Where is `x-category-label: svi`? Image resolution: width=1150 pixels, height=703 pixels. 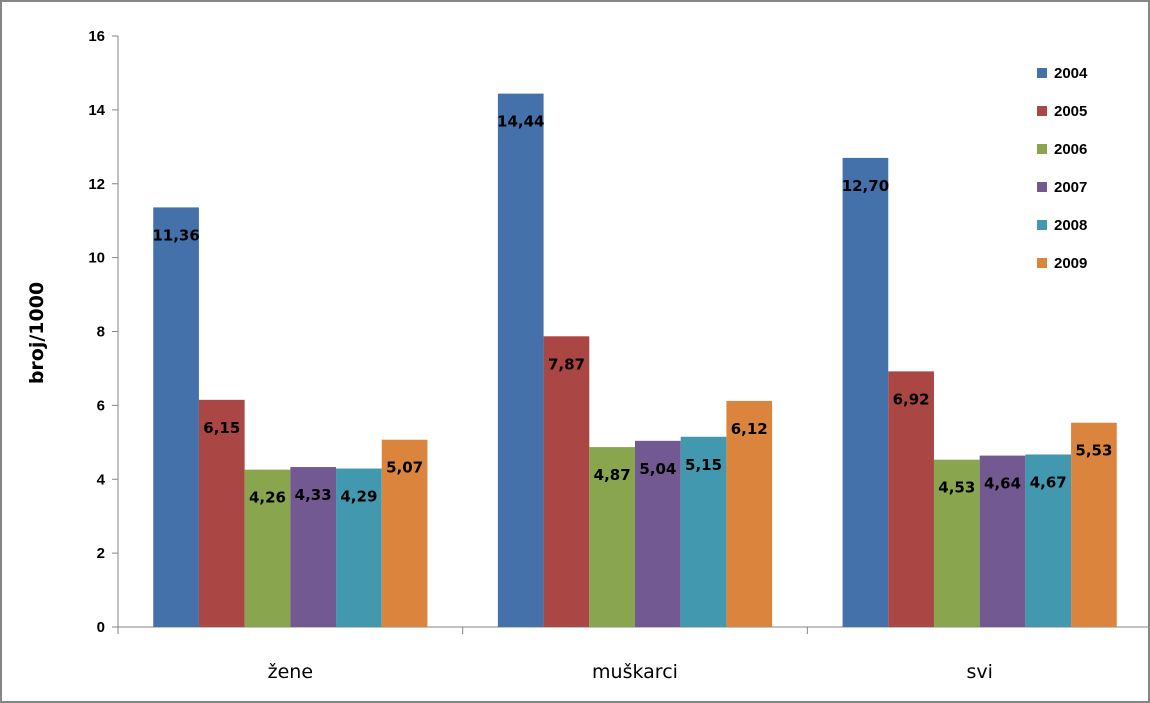
x-category-label: svi is located at coordinates (979, 672).